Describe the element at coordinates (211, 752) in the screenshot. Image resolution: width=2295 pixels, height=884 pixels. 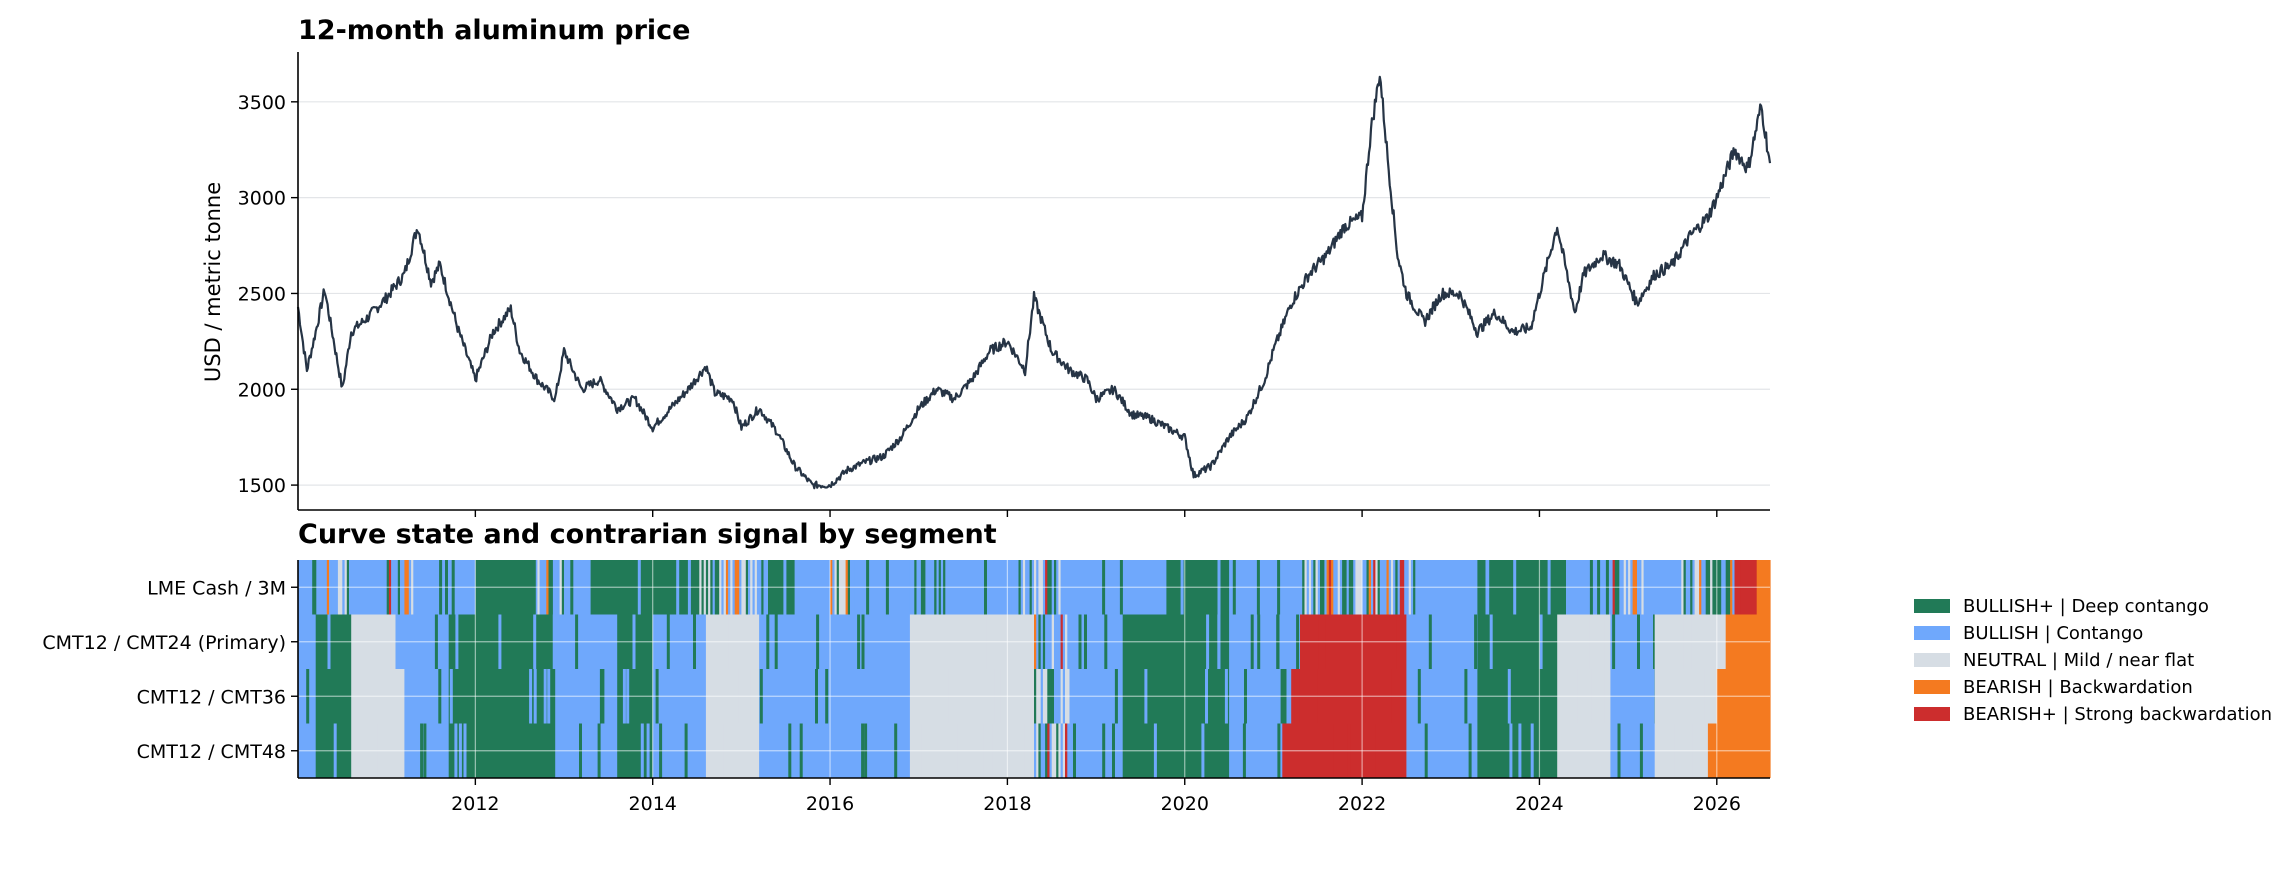
I see `heatmap-row-label: CMT12 / CMT48` at that location.